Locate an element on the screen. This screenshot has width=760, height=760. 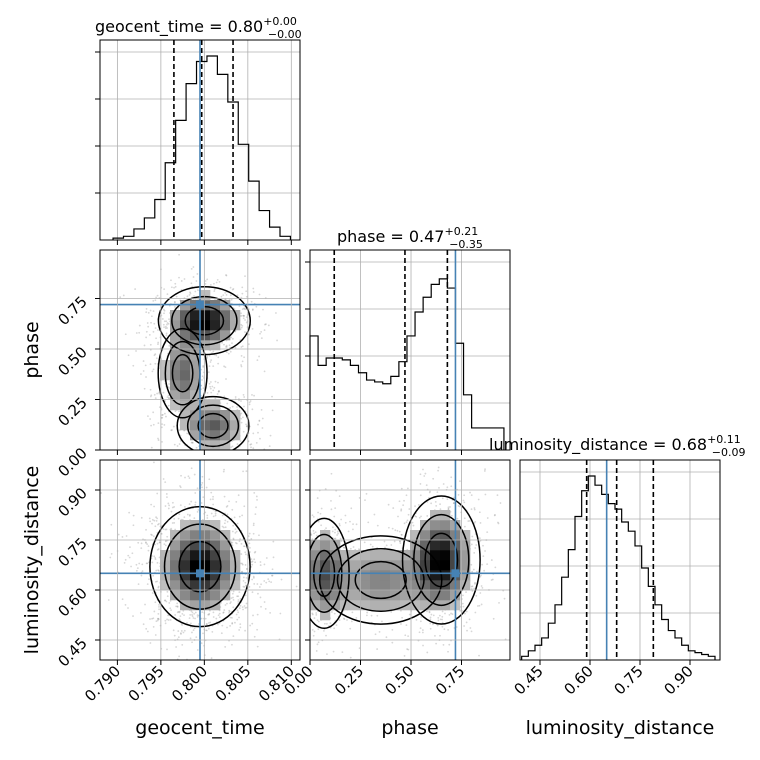
y-tick-label: 0.25 is located at coordinates (72, 412).